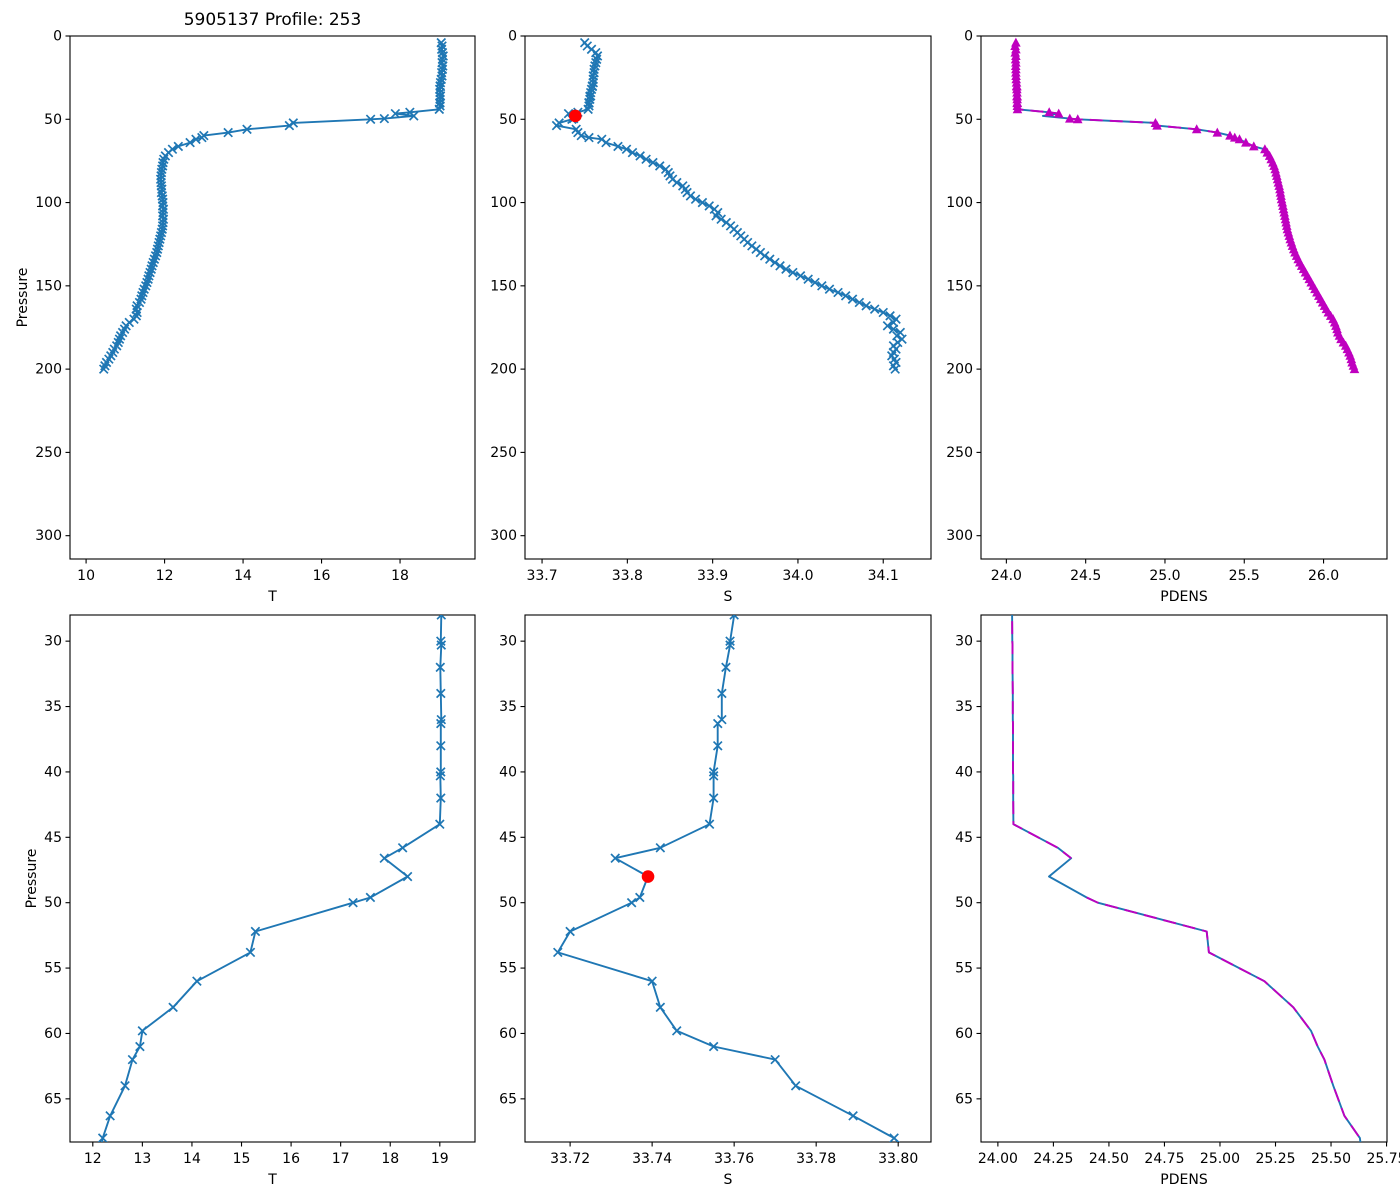 Image resolution: width=1400 pixels, height=1200 pixels. What do you see at coordinates (242, 1159) in the screenshot?
I see `x-tick-label: 15` at bounding box center [242, 1159].